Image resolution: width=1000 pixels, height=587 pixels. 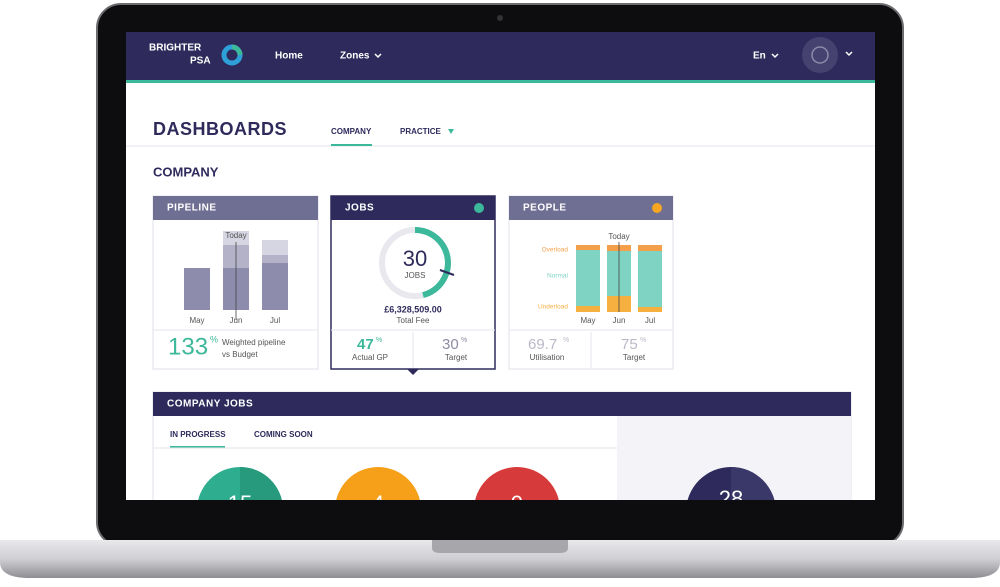 What do you see at coordinates (355, 56) in the screenshot?
I see `nav-link: Zones` at bounding box center [355, 56].